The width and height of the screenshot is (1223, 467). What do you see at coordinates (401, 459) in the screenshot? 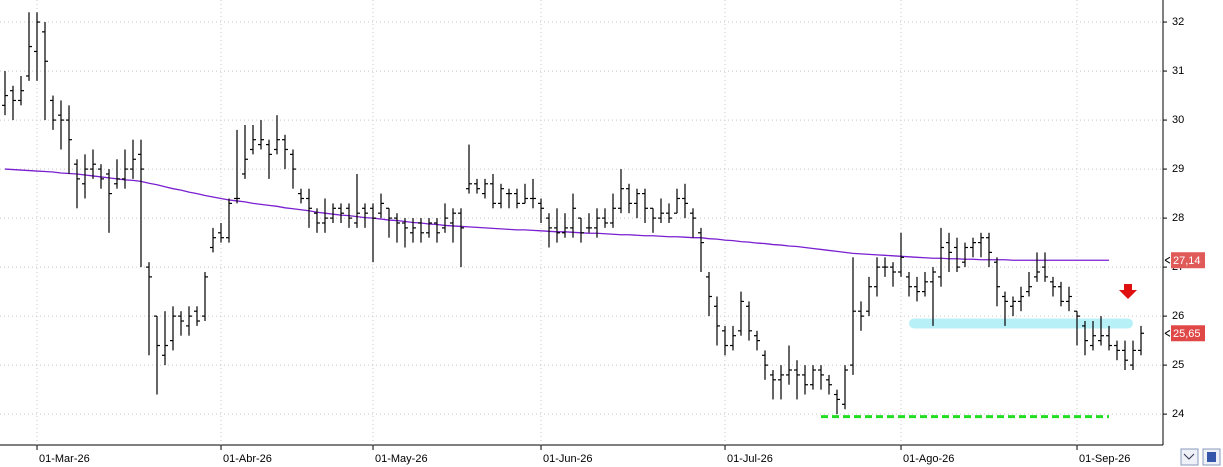
I see `x-tick-label: 01-May-26` at bounding box center [401, 459].